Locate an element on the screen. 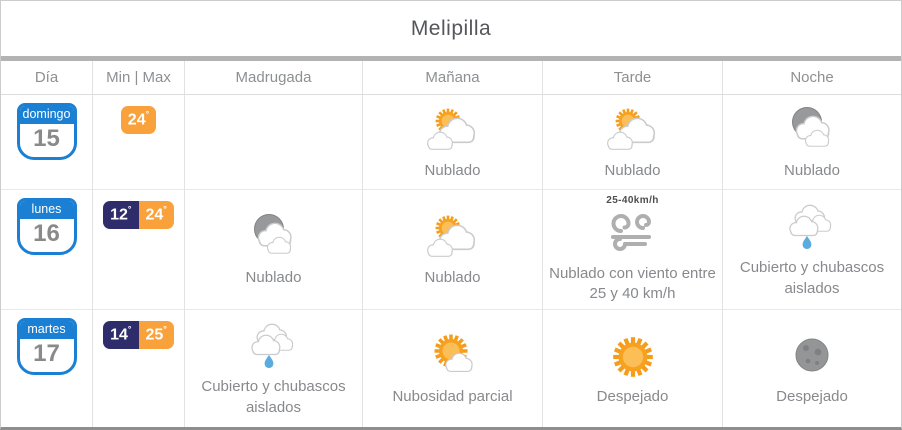  period-cell-tarde: Nublado is located at coordinates (633, 142).